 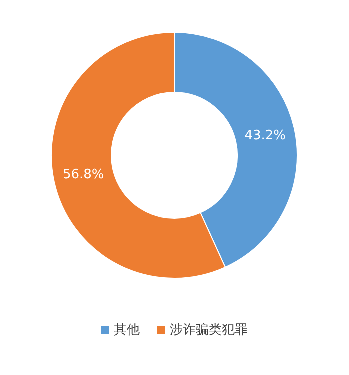 What do you see at coordinates (127, 330) in the screenshot?
I see `legend-label: 其他` at bounding box center [127, 330].